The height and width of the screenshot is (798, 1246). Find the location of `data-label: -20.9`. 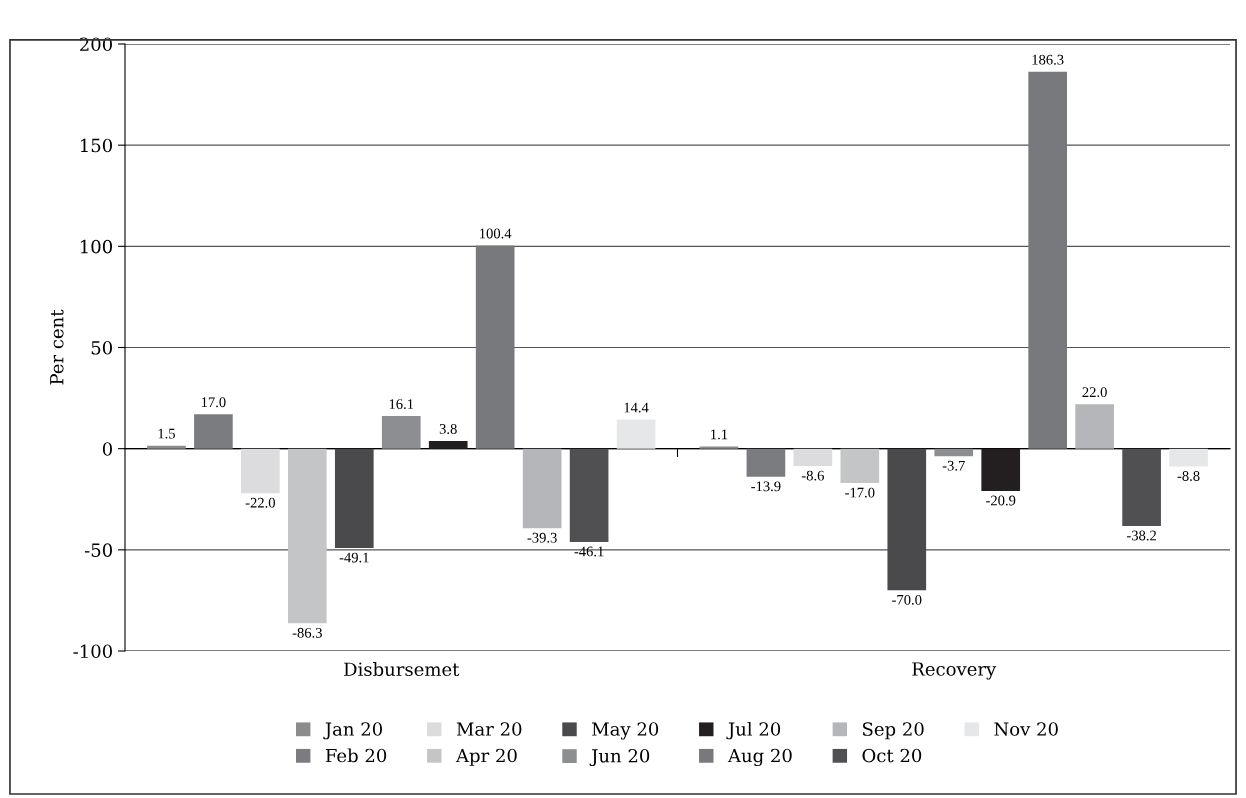

data-label: -20.9 is located at coordinates (1001, 500).